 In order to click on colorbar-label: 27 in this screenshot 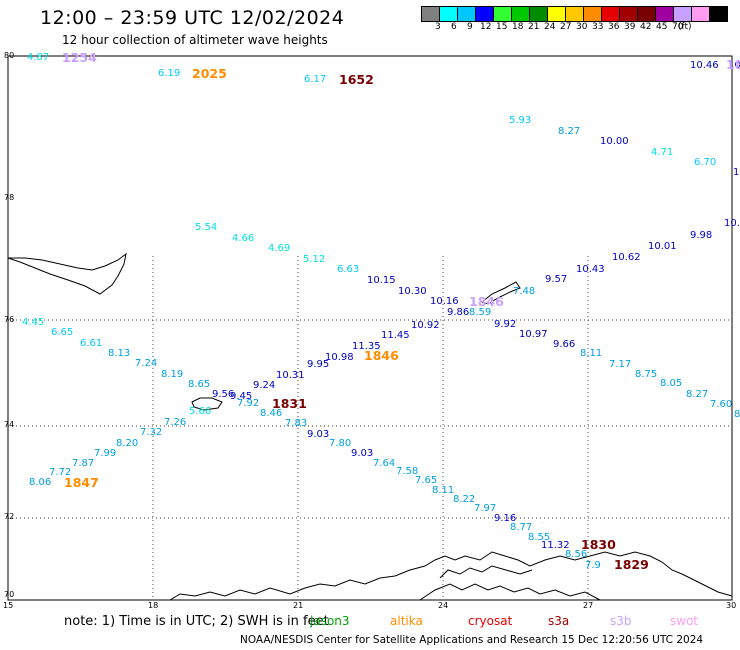, I will do `click(566, 27)`.